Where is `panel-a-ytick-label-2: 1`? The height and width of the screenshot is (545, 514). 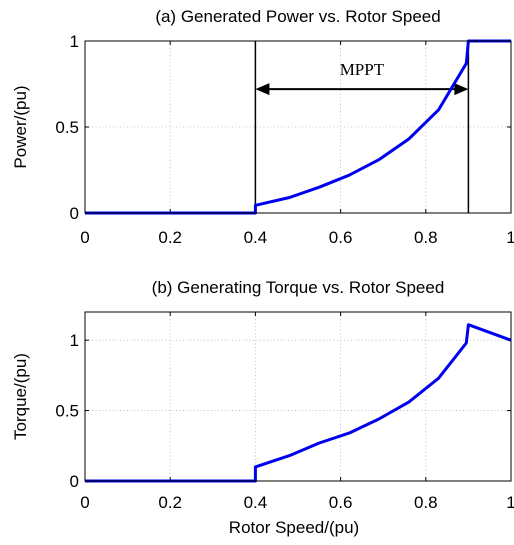 panel-a-ytick-label-2: 1 is located at coordinates (74, 41).